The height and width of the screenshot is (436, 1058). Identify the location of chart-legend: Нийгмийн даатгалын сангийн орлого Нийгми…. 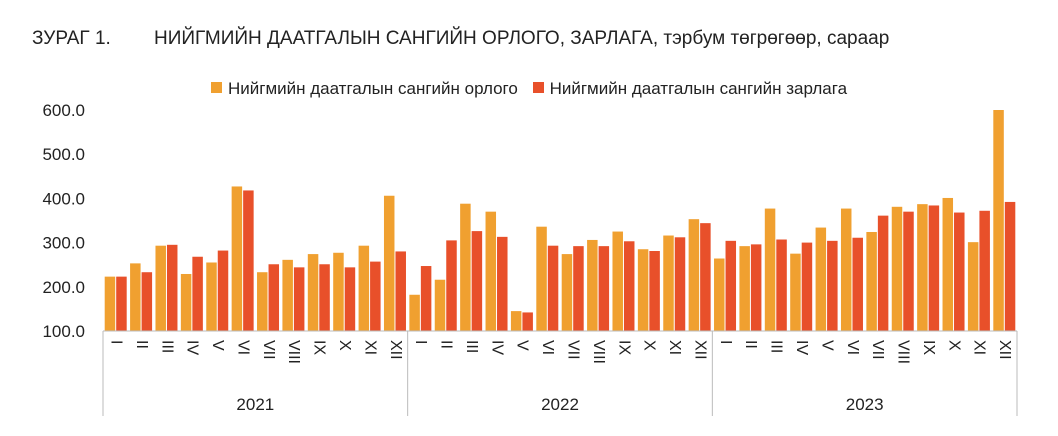
(529, 89).